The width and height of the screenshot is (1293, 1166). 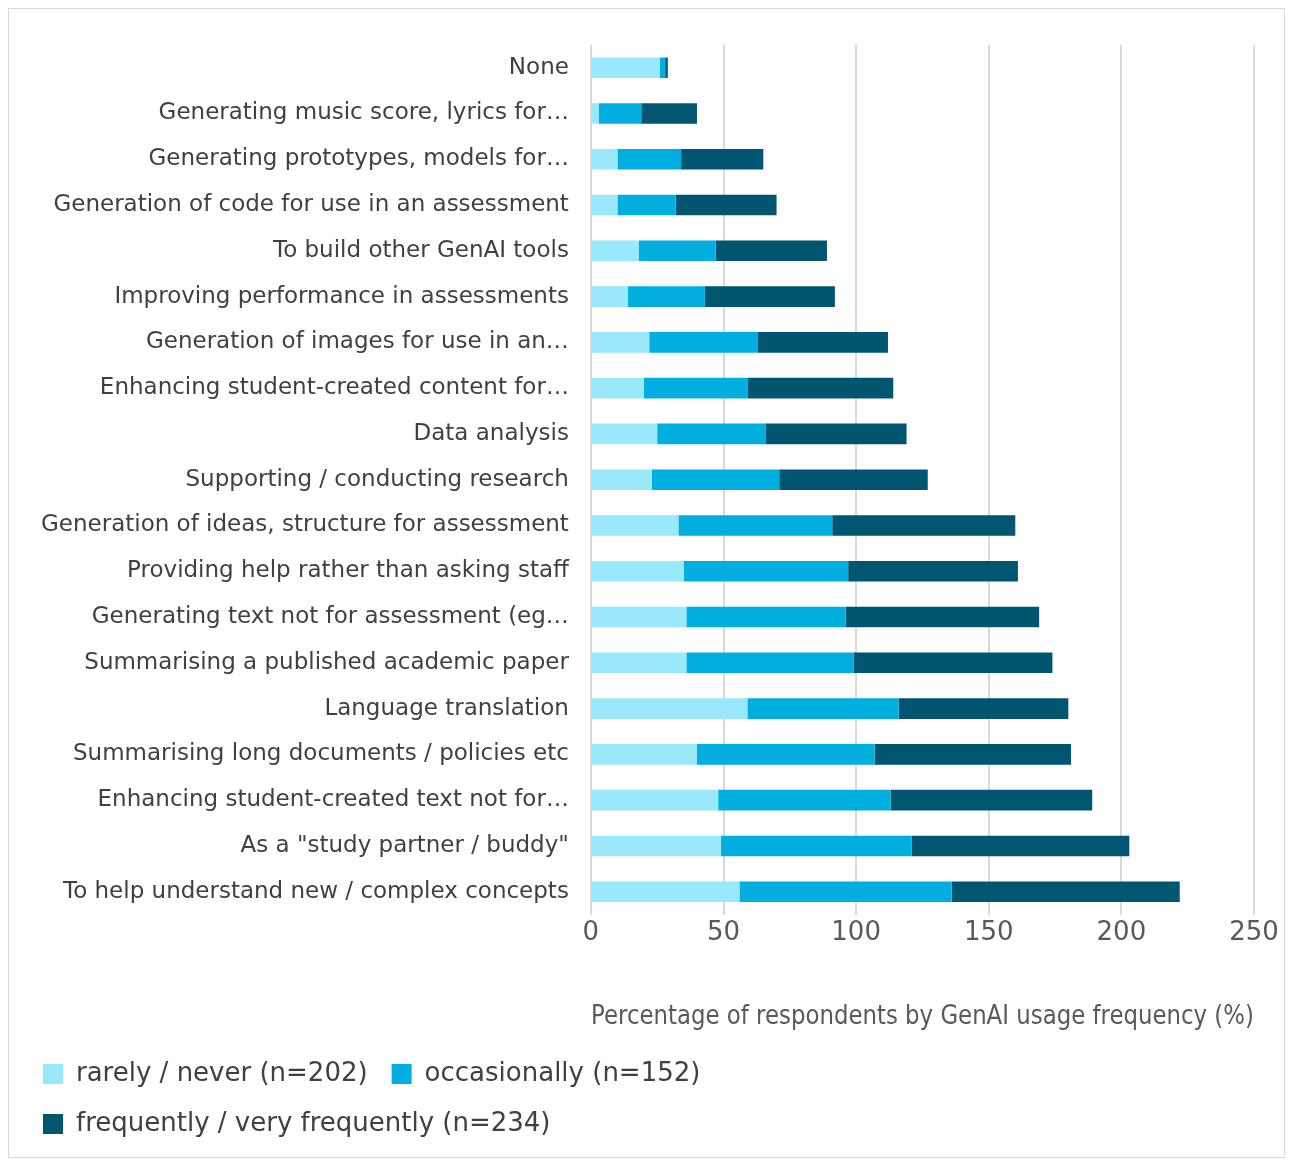 What do you see at coordinates (313, 1121) in the screenshot?
I see `legend-label: frequently / very frequently (n=234)` at bounding box center [313, 1121].